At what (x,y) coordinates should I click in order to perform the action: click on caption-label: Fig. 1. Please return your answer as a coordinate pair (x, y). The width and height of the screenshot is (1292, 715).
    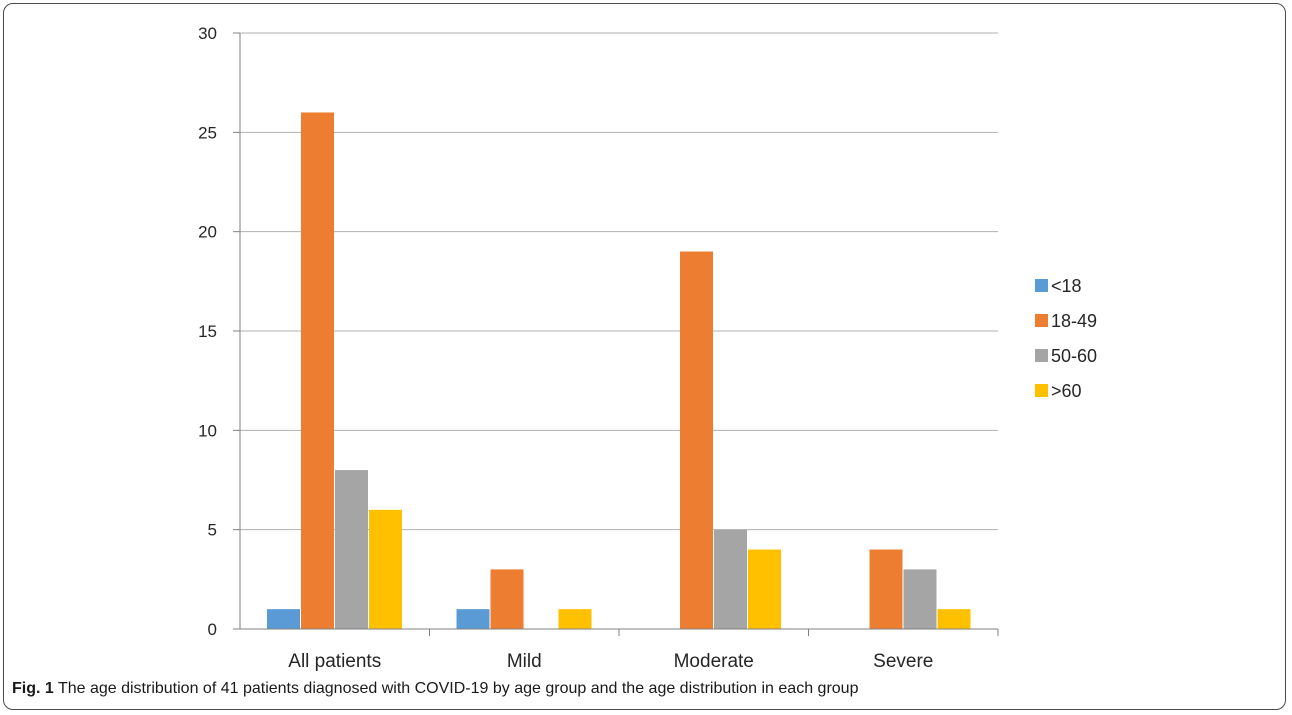
    Looking at the image, I should click on (33, 688).